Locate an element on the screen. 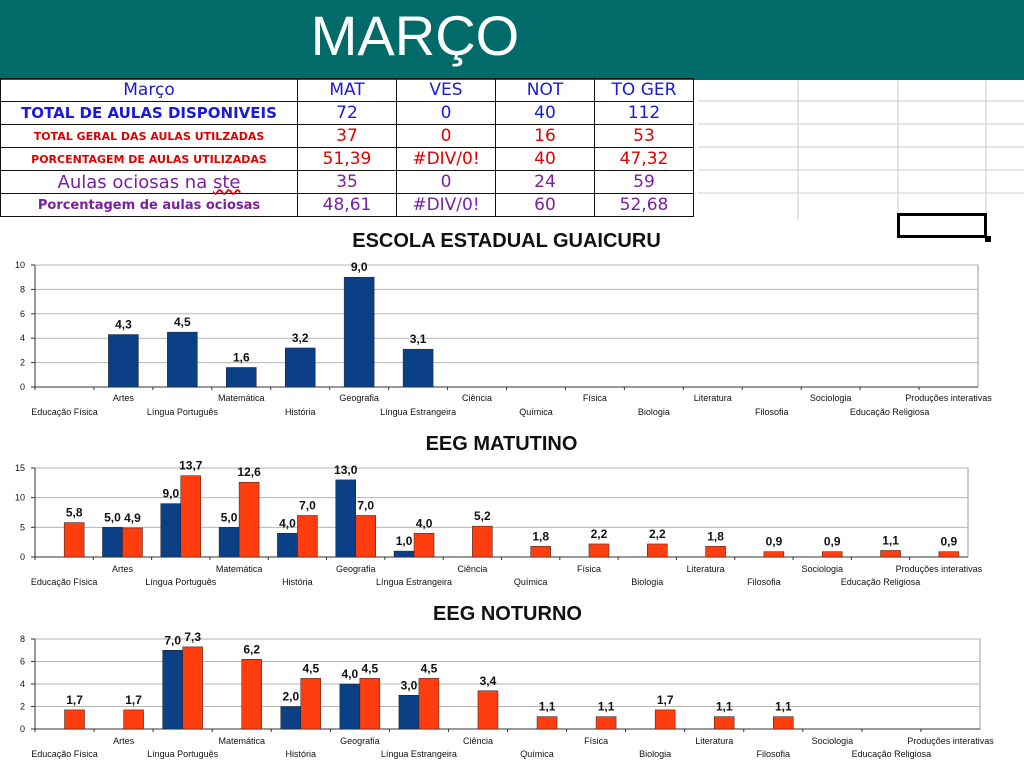  header-mat: MAT is located at coordinates (347, 90).